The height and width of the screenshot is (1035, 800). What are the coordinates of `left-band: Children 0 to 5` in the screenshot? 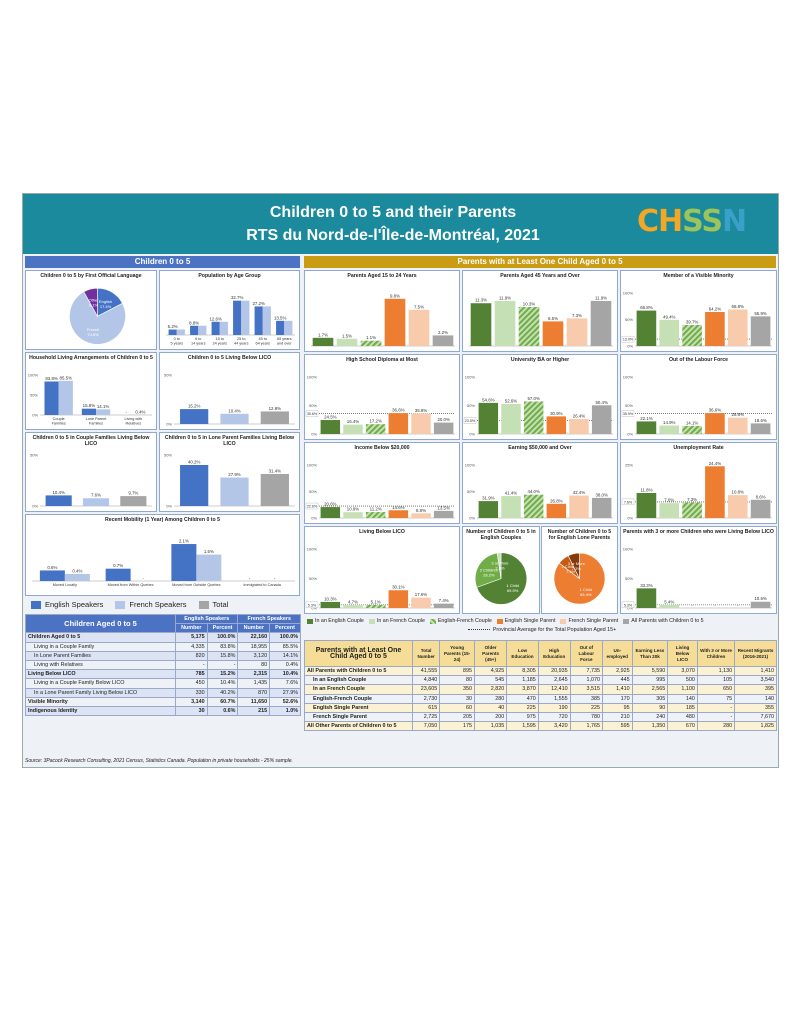 It's located at (162, 262).